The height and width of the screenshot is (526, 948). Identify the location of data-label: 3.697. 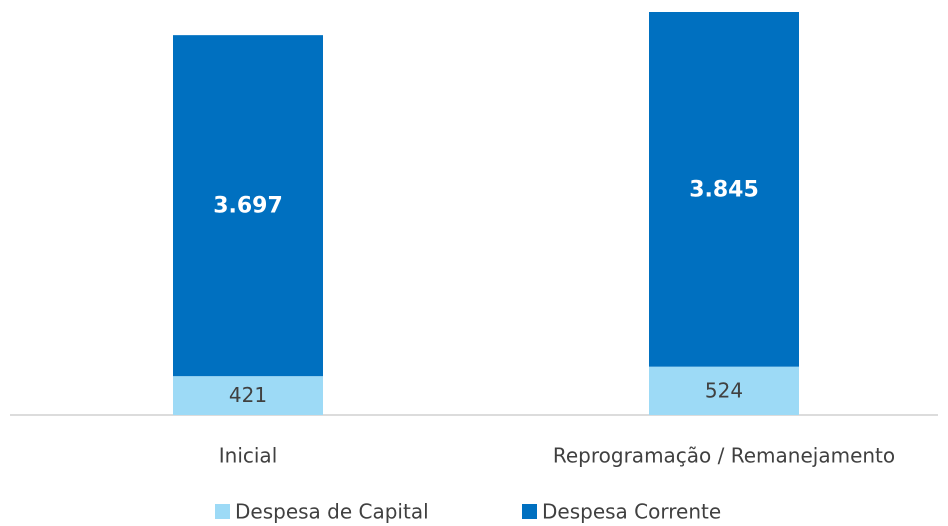
(248, 206).